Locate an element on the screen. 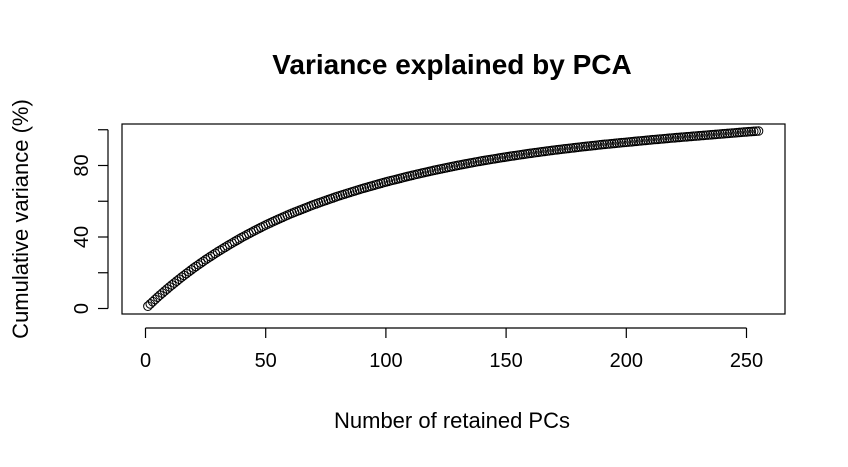  y-axis-label: Cumulative variance (%) is located at coordinates (20, 219).